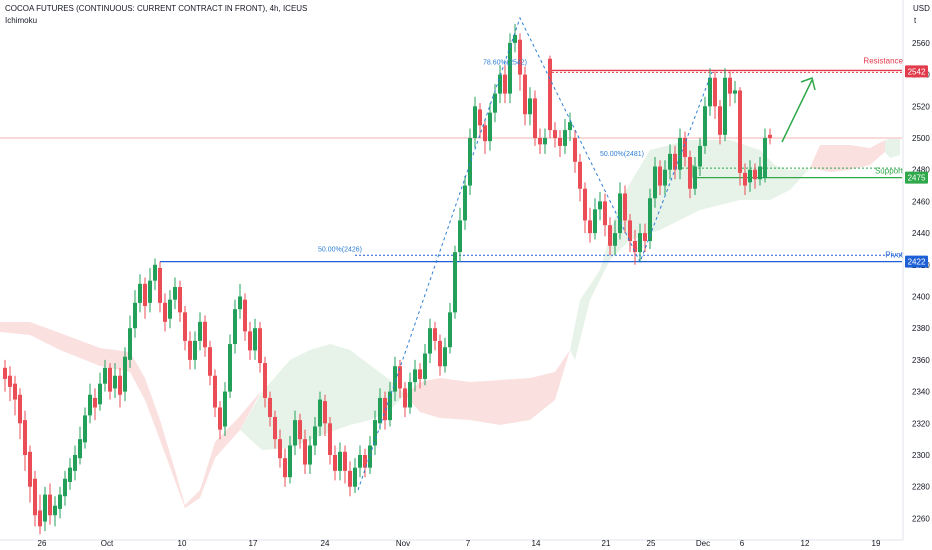 The width and height of the screenshot is (932, 550). Describe the element at coordinates (917, 262) in the screenshot. I see `pivot-price-tag: 2422` at that location.